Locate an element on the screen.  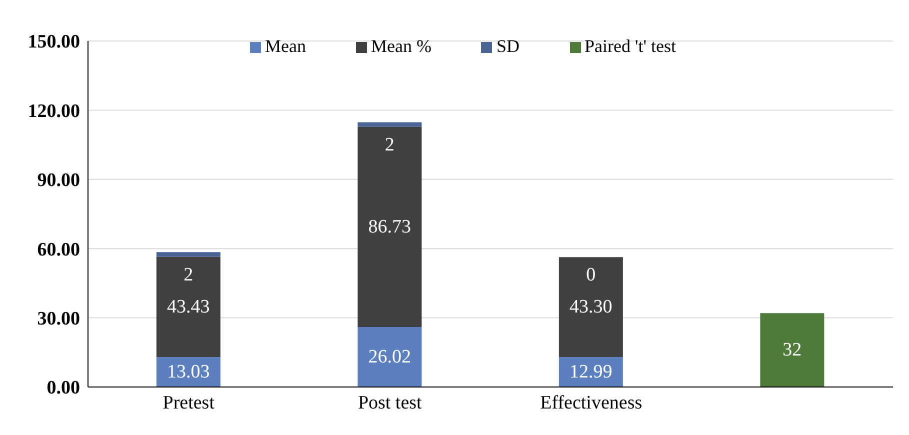
data-label: 43.30 is located at coordinates (591, 307).